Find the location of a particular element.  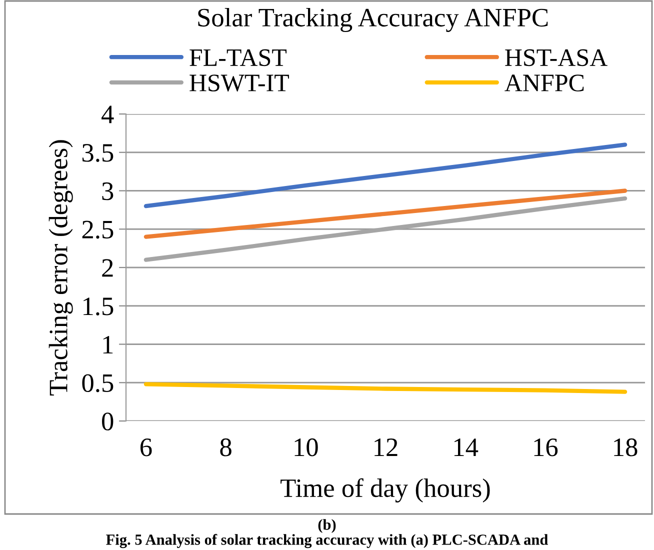

y-tick-label: 4 is located at coordinates (108, 115).